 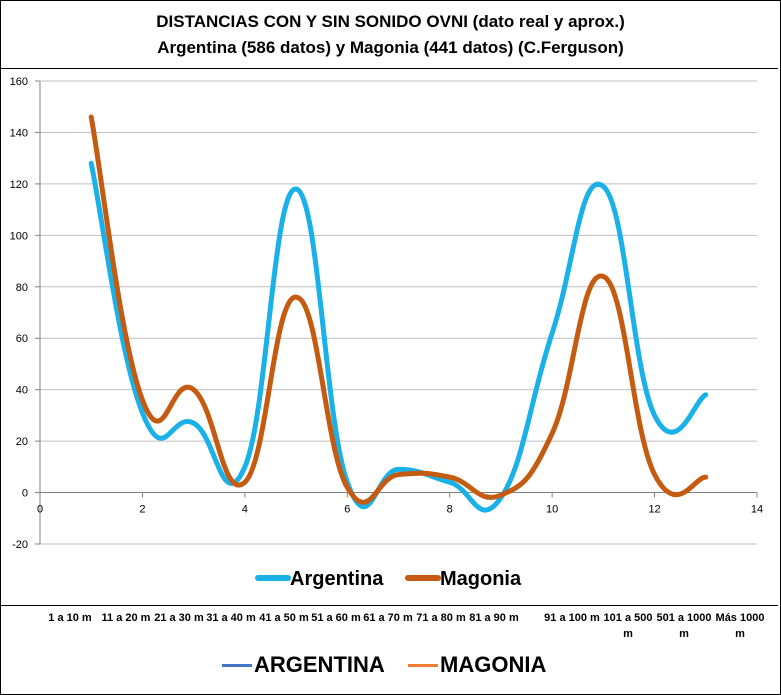 I want to click on legend2-item-argentina: ARGENTINA, so click(x=303, y=665).